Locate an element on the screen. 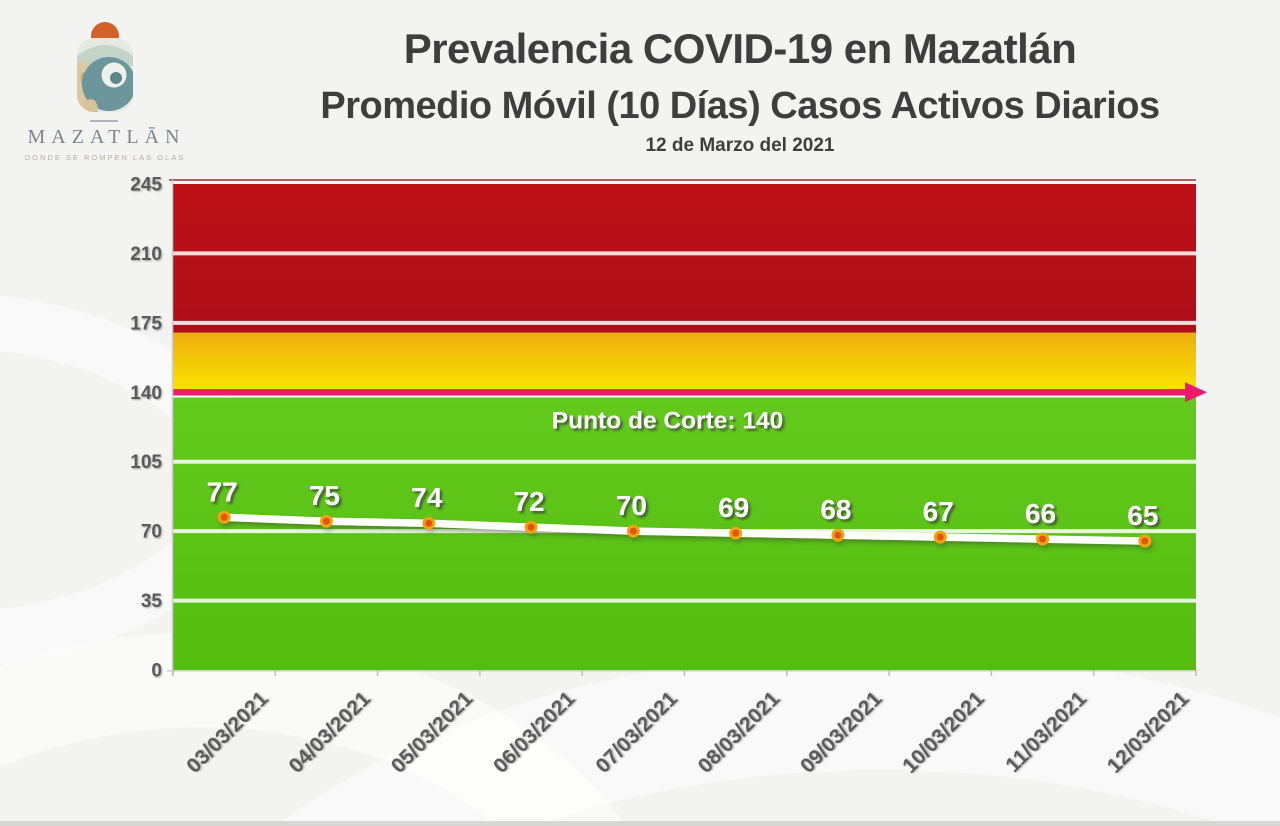 The width and height of the screenshot is (1280, 826). cutoff-label: Punto de Corte: 140 is located at coordinates (667, 420).